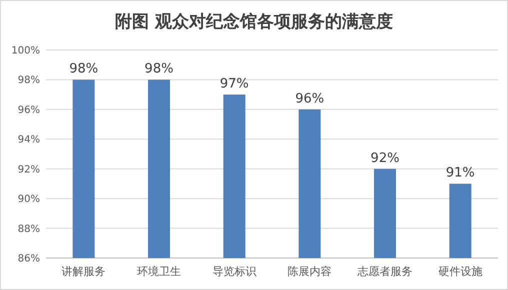 This screenshot has width=508, height=290. What do you see at coordinates (159, 271) in the screenshot?
I see `x-tick-label: 环境卫生` at bounding box center [159, 271].